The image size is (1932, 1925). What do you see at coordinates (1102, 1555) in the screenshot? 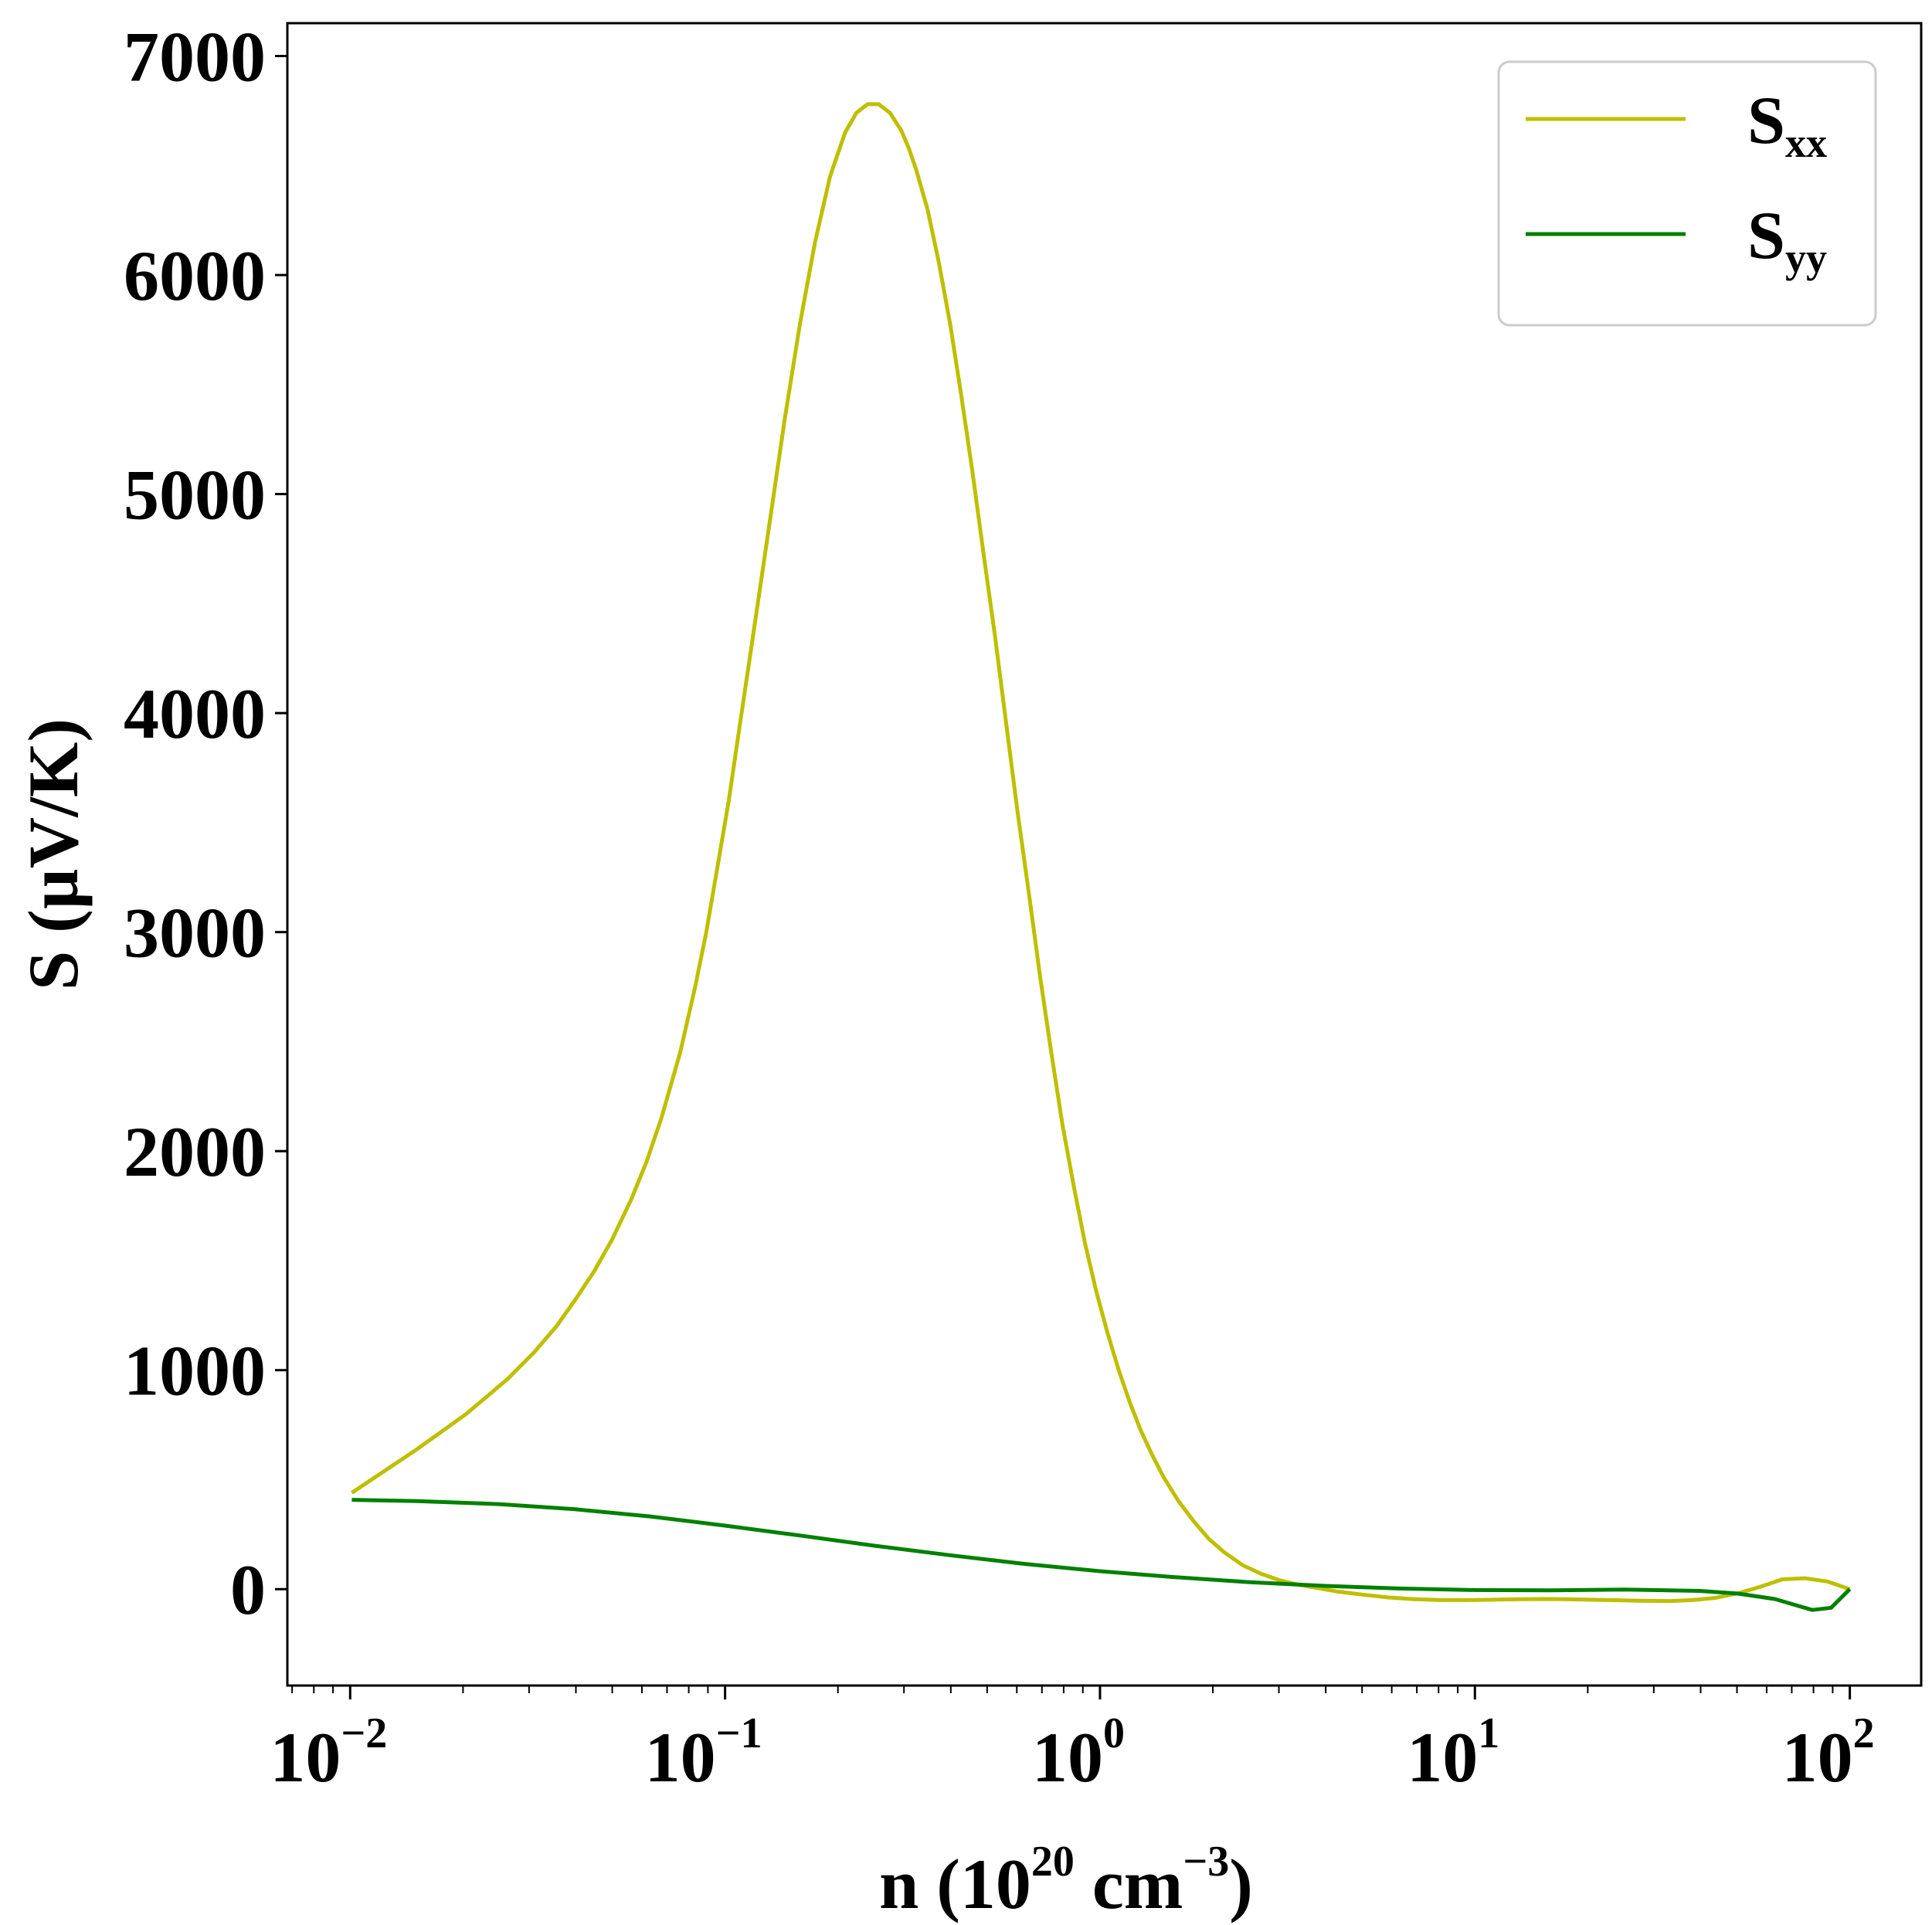
I see `series-line-syy` at bounding box center [1102, 1555].